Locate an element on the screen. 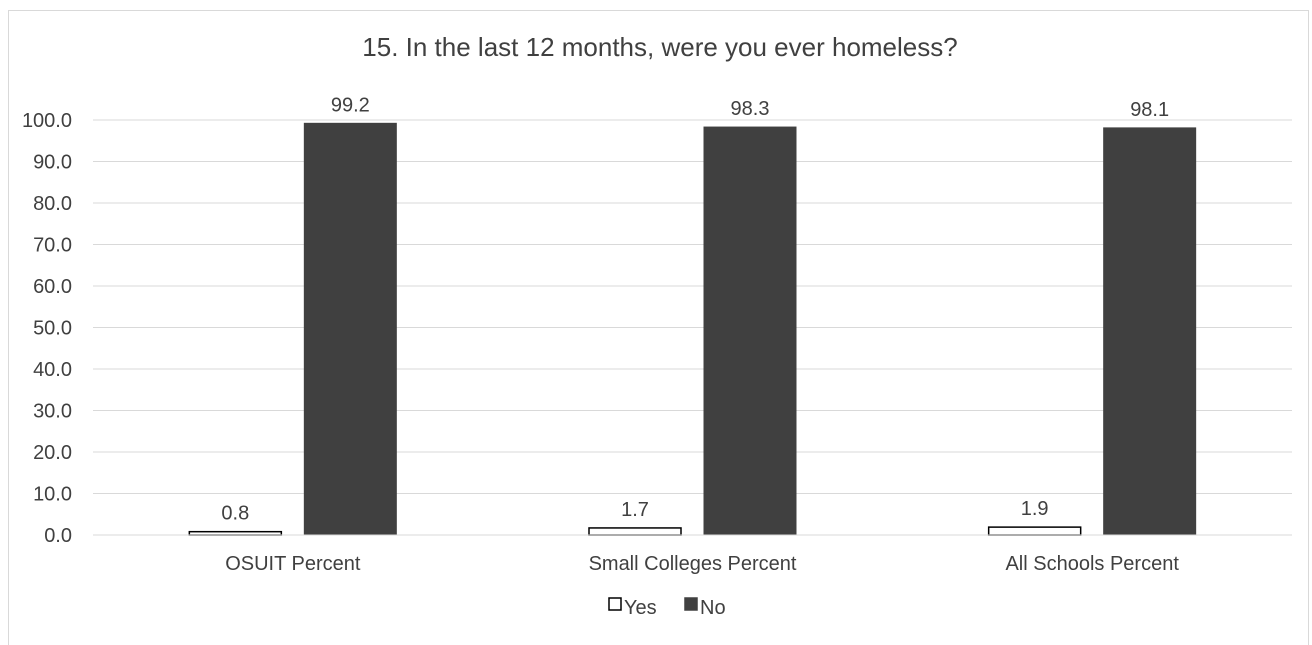 This screenshot has width=1312, height=645. x-category-label: Small Colleges Percent is located at coordinates (693, 564).